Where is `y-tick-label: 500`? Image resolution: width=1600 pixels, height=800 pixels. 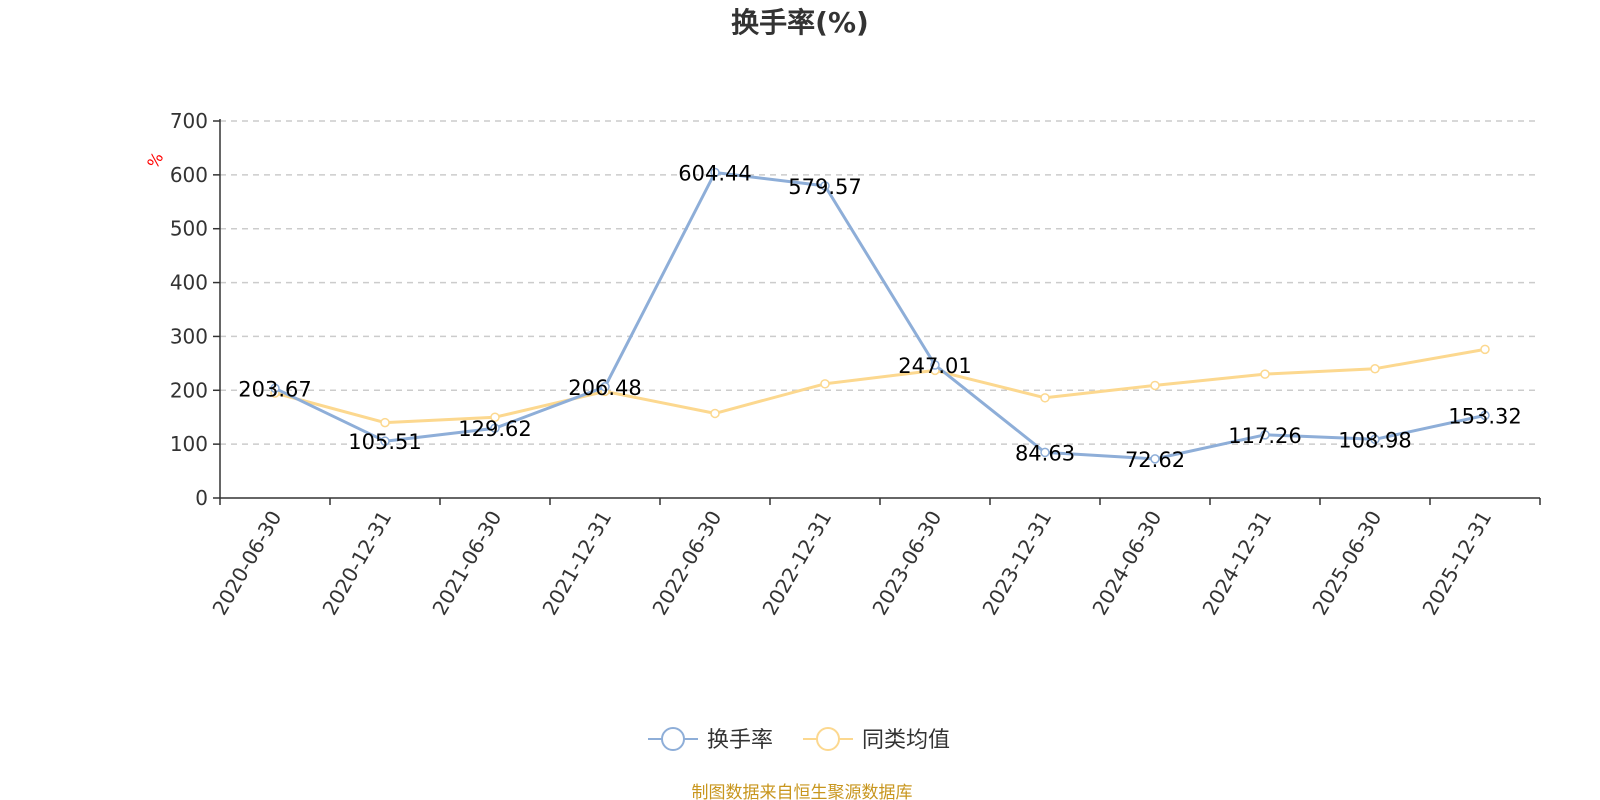 y-tick-label: 500 is located at coordinates (189, 229).